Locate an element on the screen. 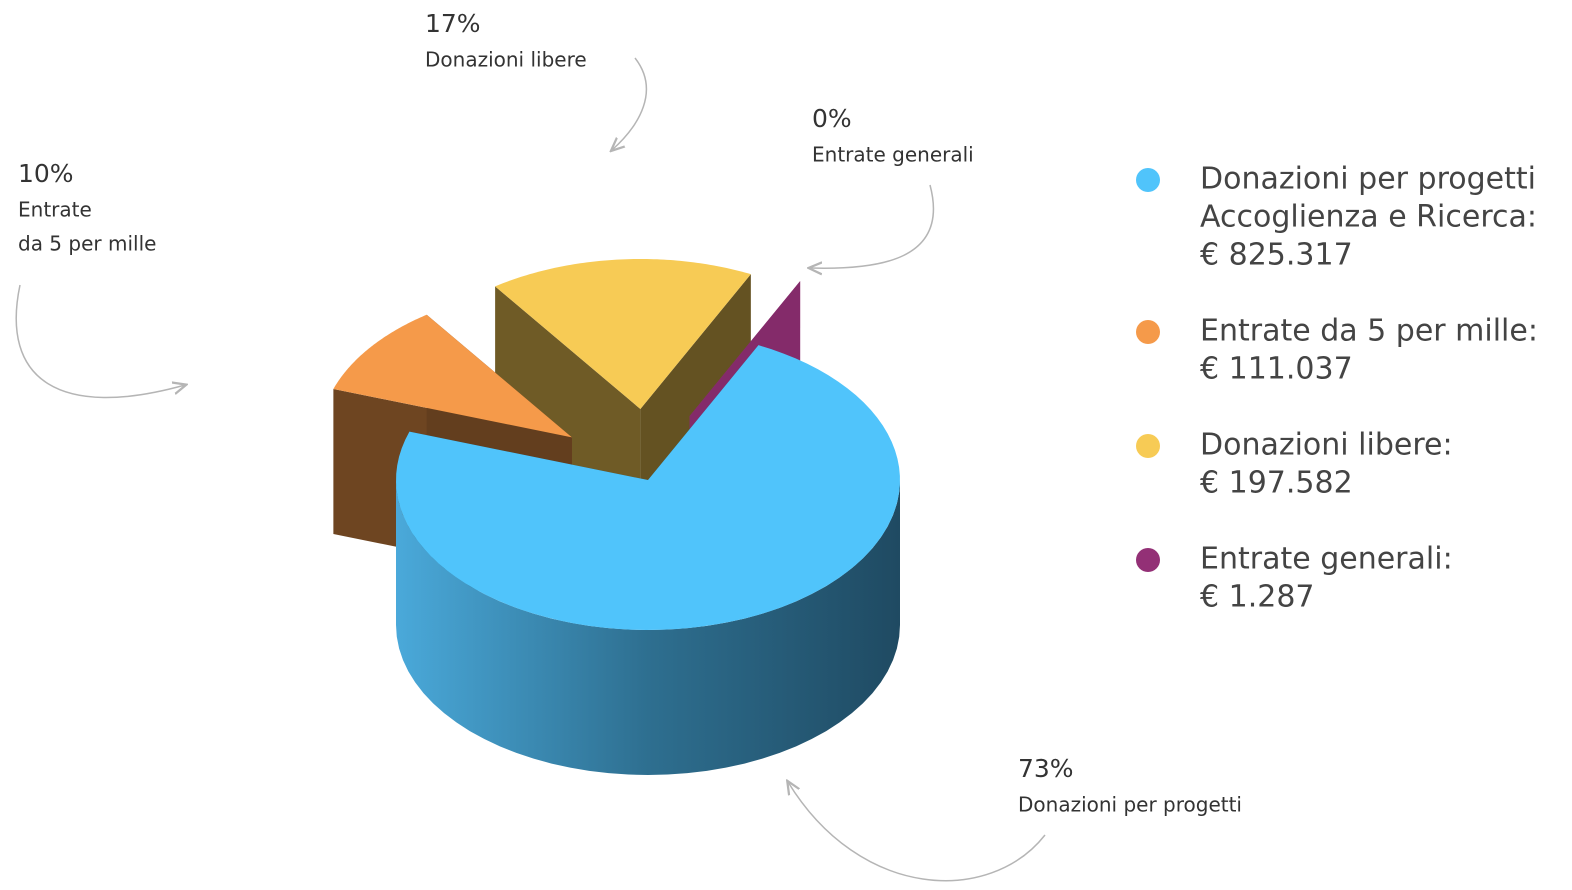 The height and width of the screenshot is (890, 1572). value-label: 0% is located at coordinates (832, 118).